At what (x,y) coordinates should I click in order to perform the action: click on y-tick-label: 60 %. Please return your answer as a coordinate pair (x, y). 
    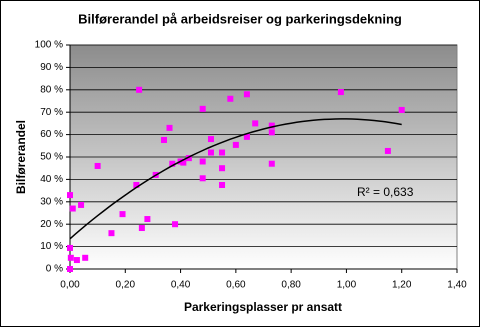
    Looking at the image, I should click on (51, 134).